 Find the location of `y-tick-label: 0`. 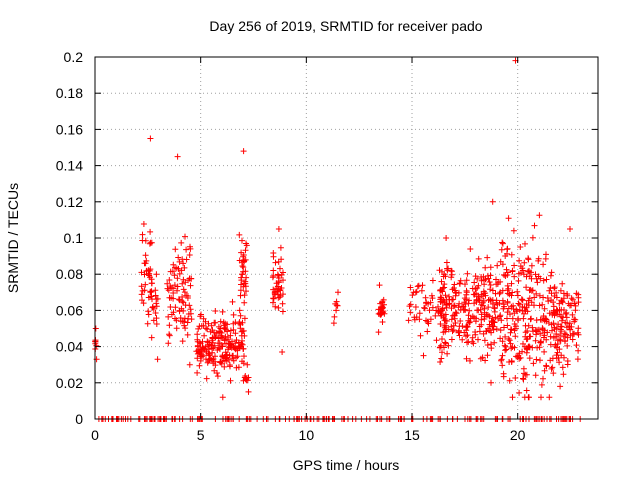

y-tick-label: 0 is located at coordinates (79, 419).